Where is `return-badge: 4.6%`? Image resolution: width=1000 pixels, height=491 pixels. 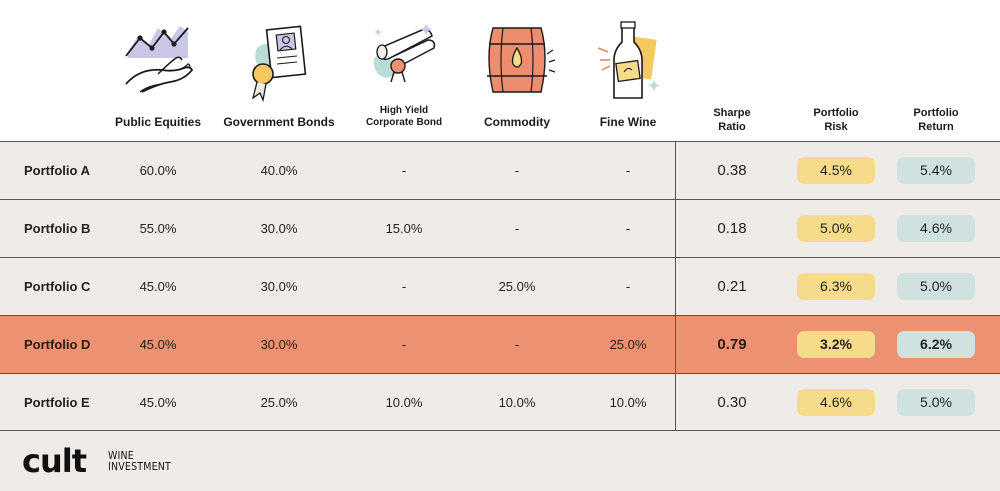 return-badge: 4.6% is located at coordinates (936, 228).